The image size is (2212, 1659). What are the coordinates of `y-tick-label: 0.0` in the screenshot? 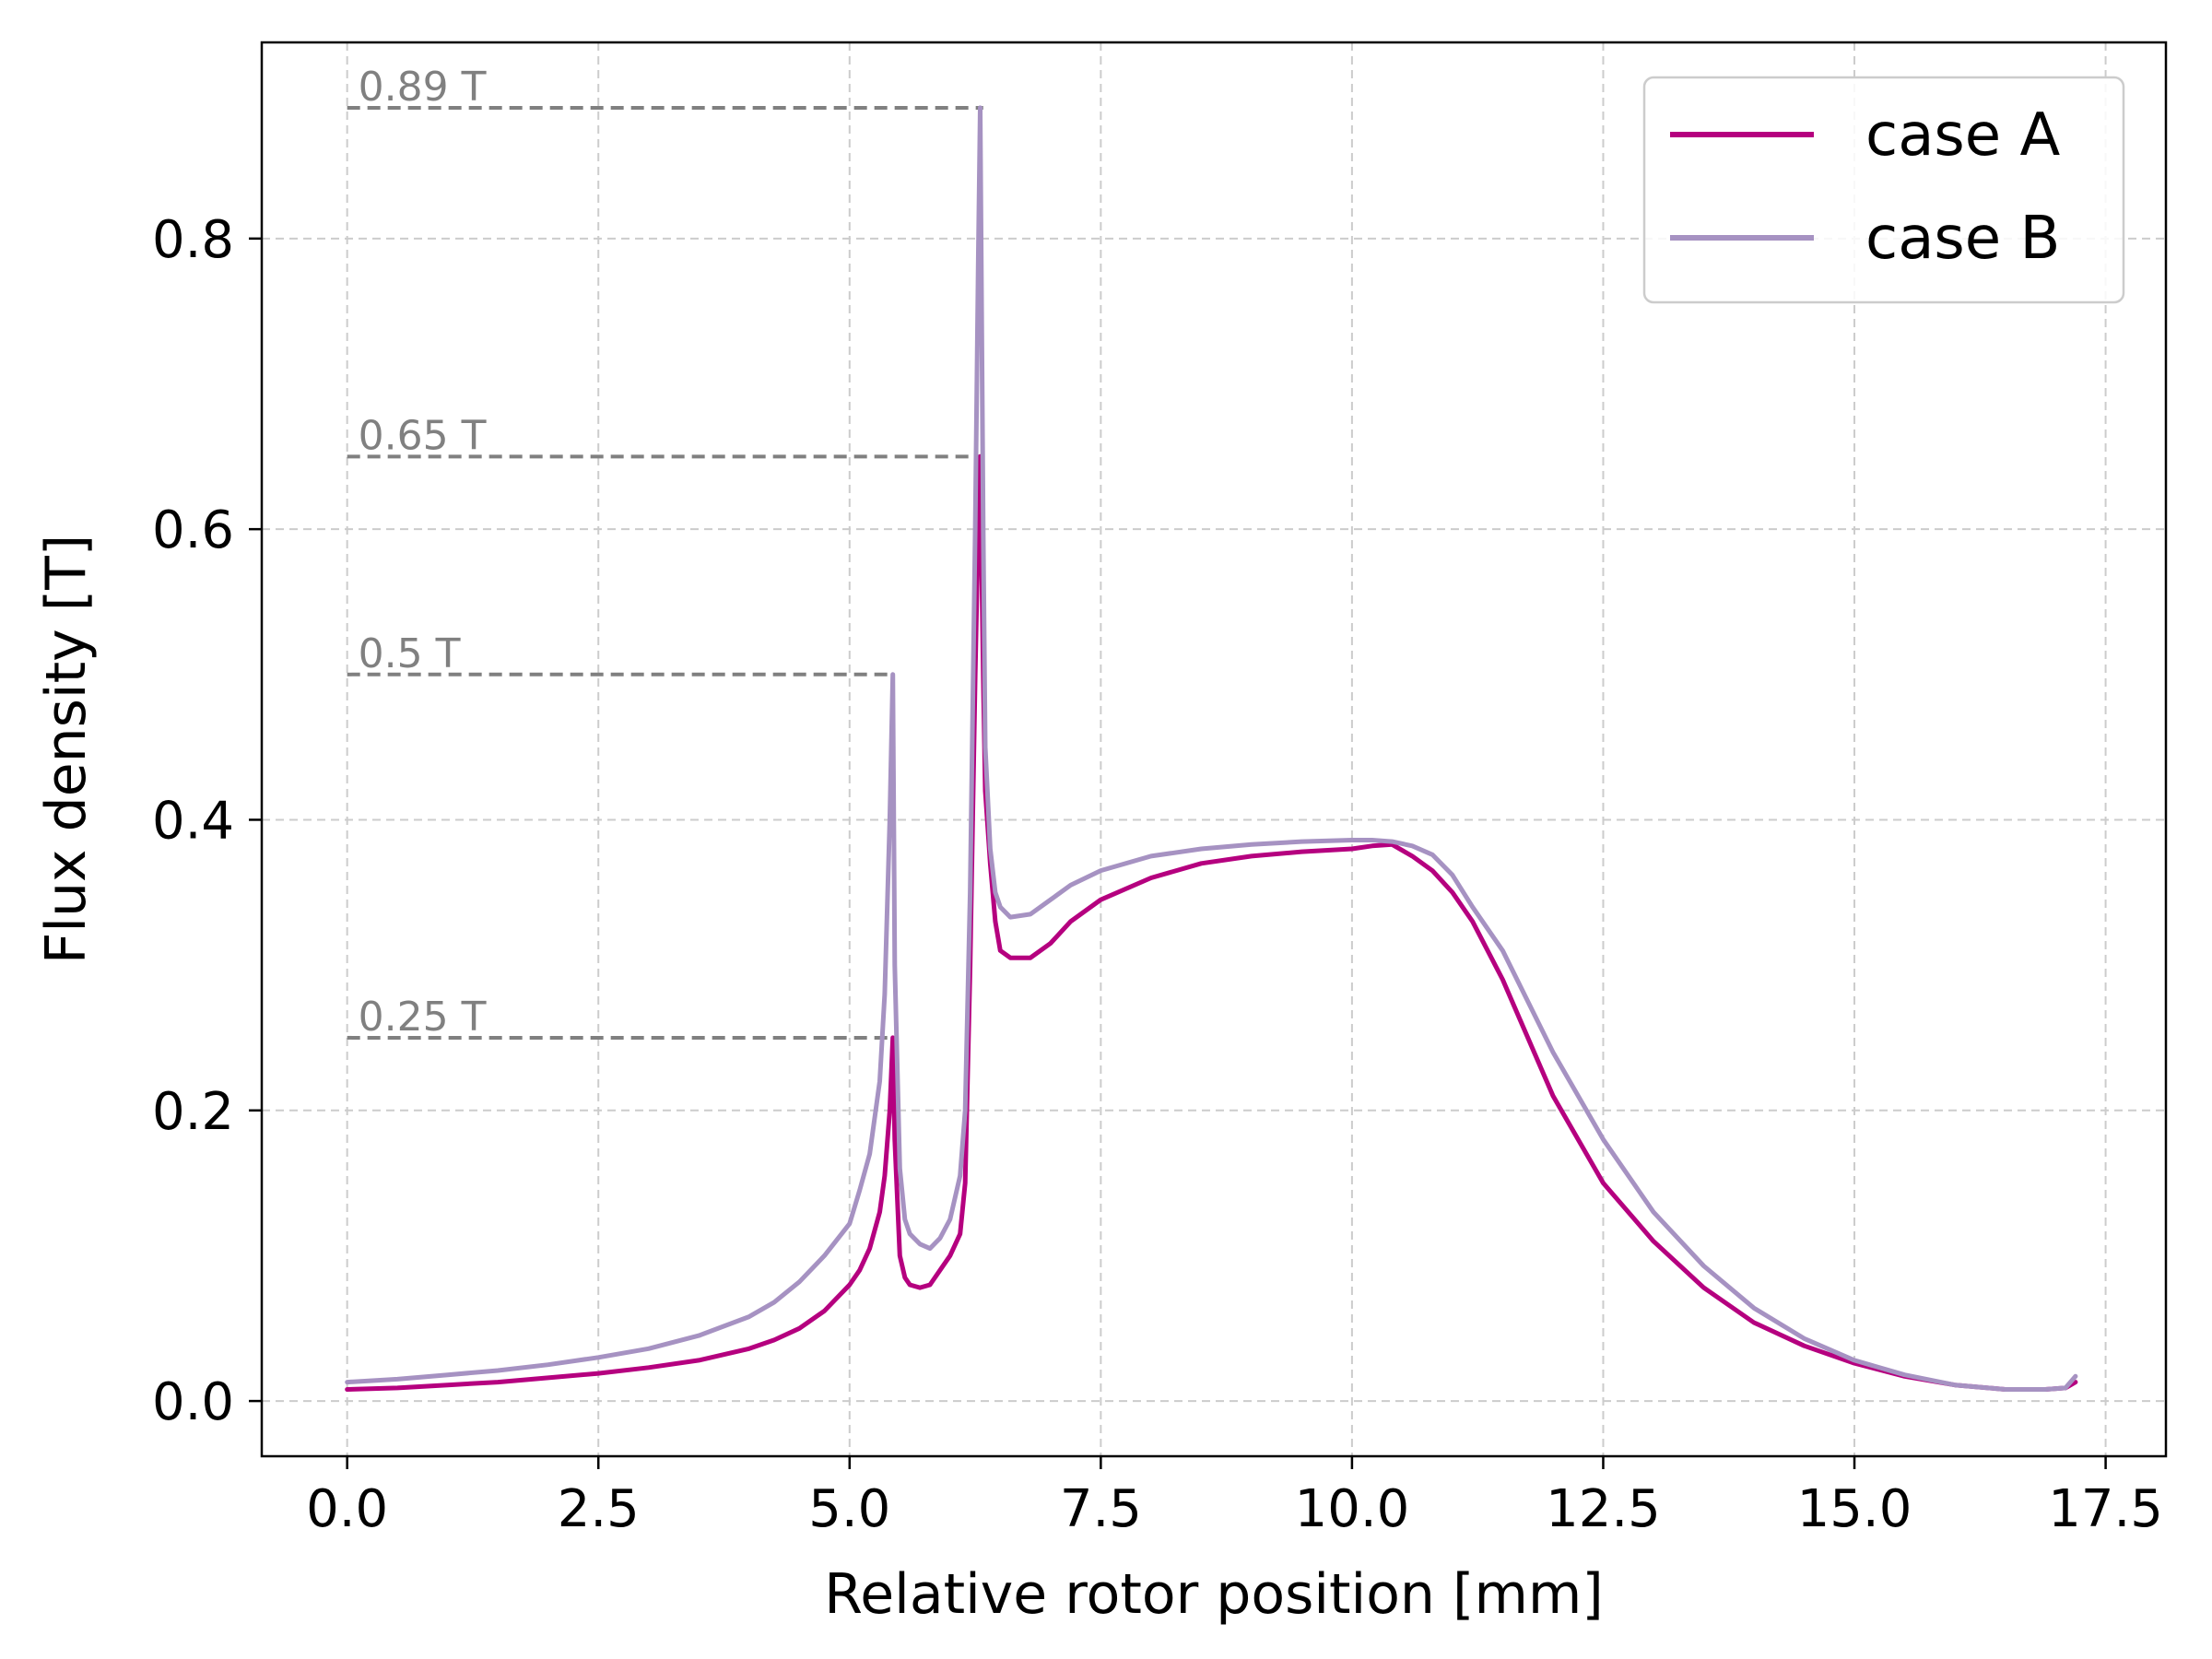 It's located at (193, 1402).